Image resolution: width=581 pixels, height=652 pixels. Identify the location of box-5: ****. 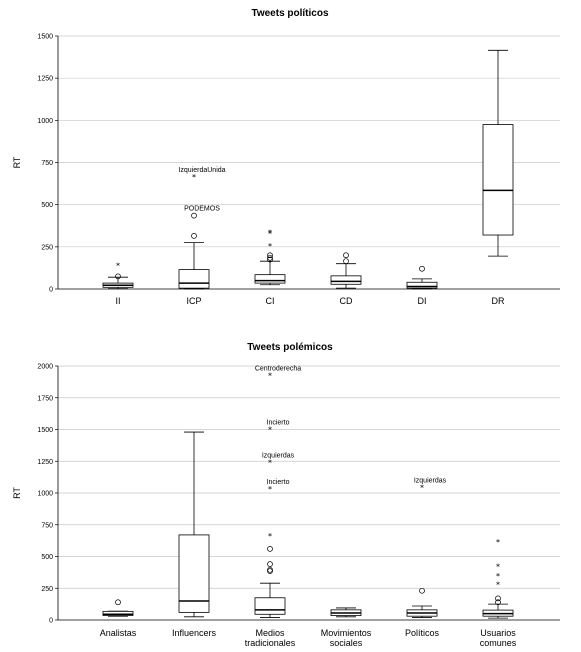
(498, 578).